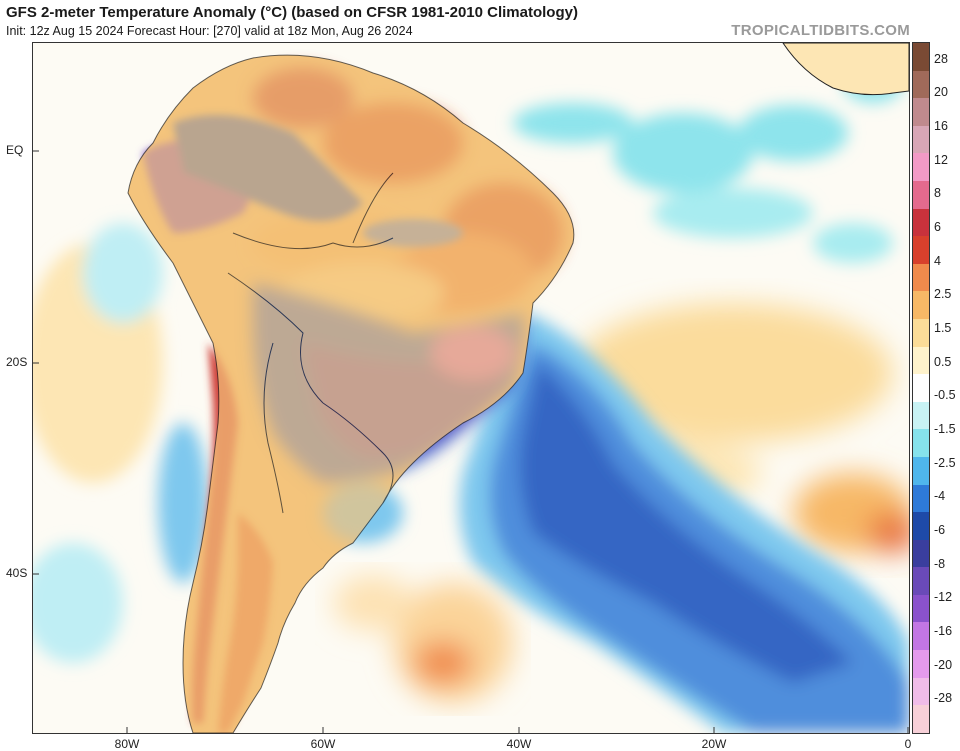 The height and width of the screenshot is (751, 960). What do you see at coordinates (937, 227) in the screenshot?
I see `colorbar-label: 6` at bounding box center [937, 227].